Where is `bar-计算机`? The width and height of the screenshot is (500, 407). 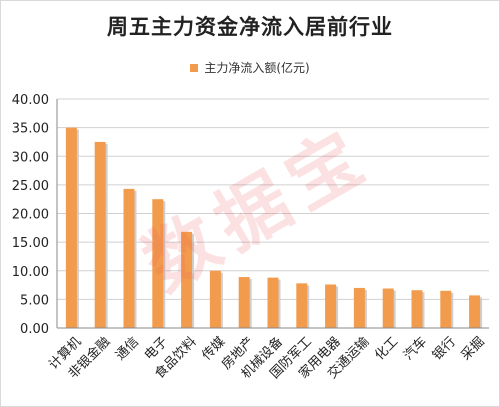 bar-计算机 is located at coordinates (71, 227).